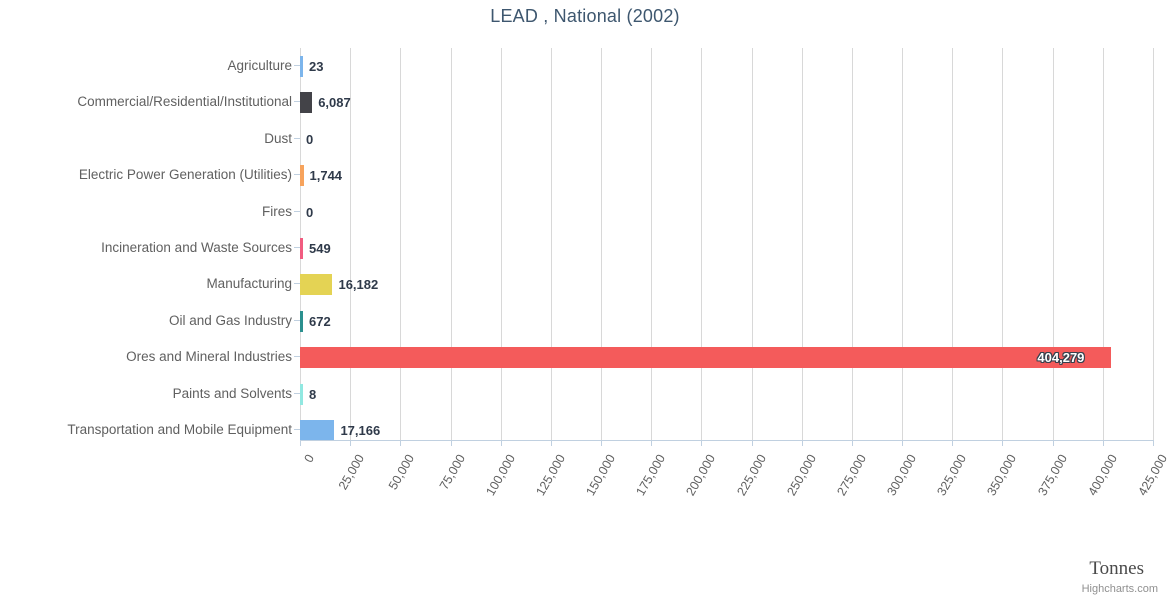 The height and width of the screenshot is (600, 1170). Describe the element at coordinates (313, 394) in the screenshot. I see `bar-value-label: 8` at that location.